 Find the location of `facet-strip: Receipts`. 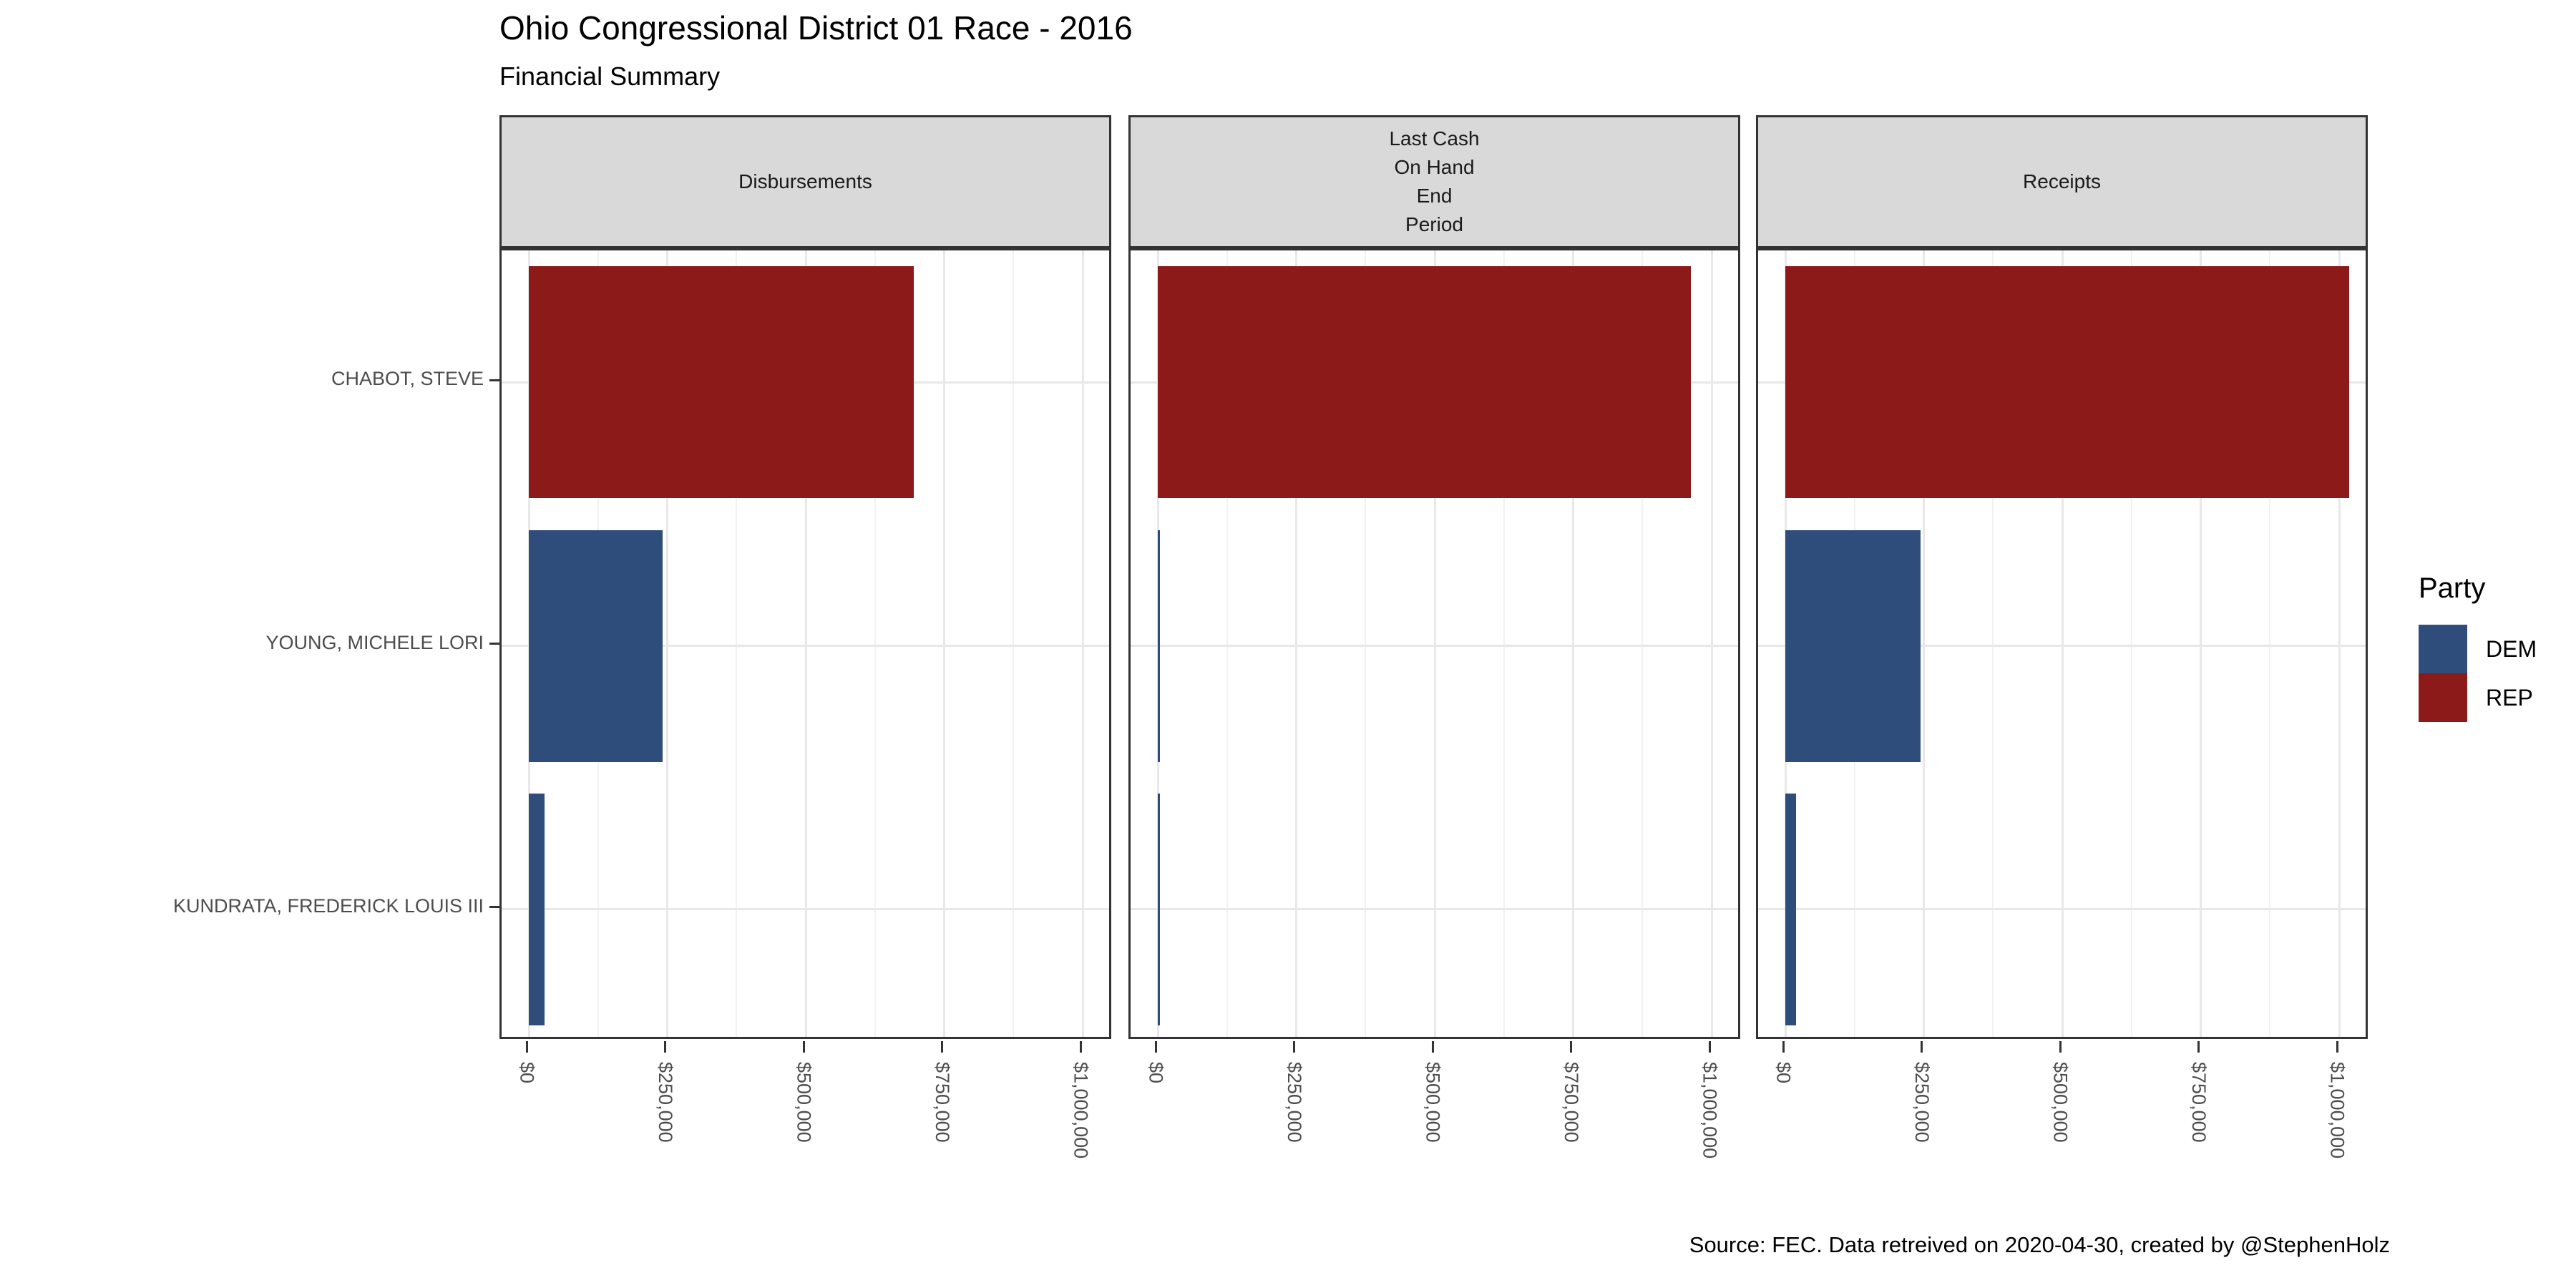

facet-strip: Receipts is located at coordinates (2062, 181).